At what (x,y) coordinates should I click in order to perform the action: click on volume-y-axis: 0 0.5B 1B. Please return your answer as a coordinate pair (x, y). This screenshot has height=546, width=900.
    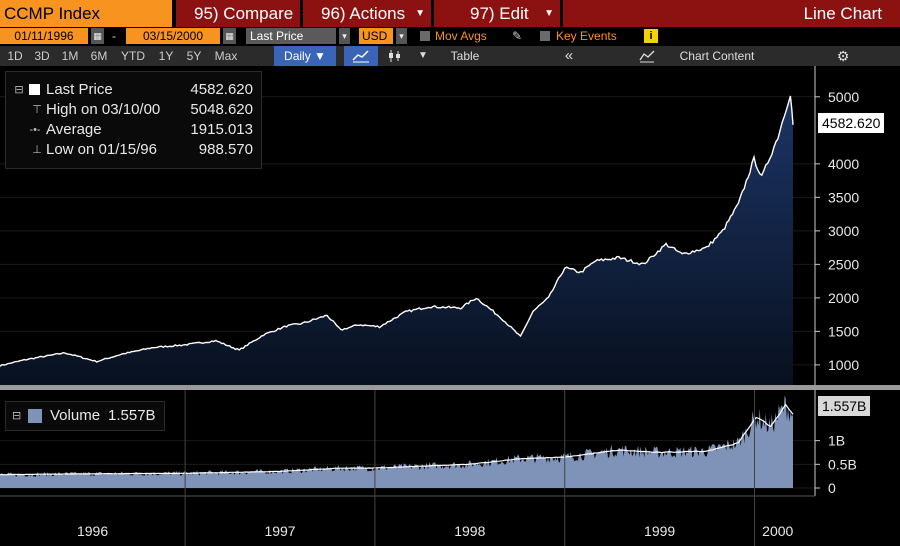
    Looking at the image, I should click on (835, 443).